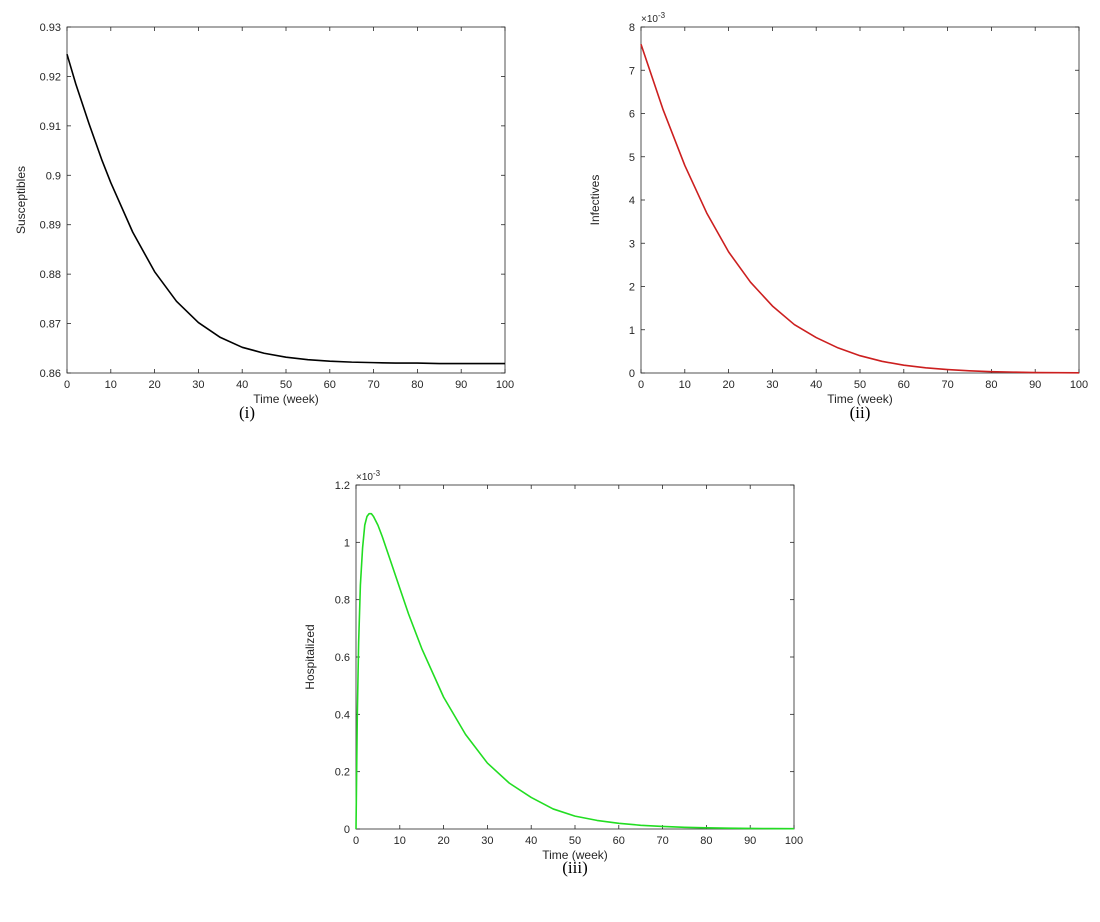 The height and width of the screenshot is (922, 1100). I want to click on y-tick-label: 0.93, so click(50, 28).